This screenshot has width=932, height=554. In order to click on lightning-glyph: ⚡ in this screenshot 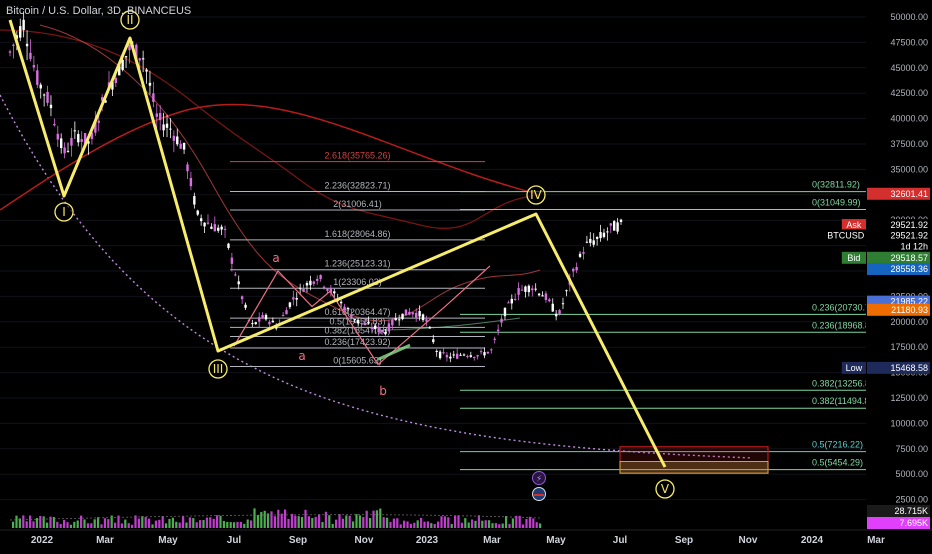, I will do `click(539, 480)`.